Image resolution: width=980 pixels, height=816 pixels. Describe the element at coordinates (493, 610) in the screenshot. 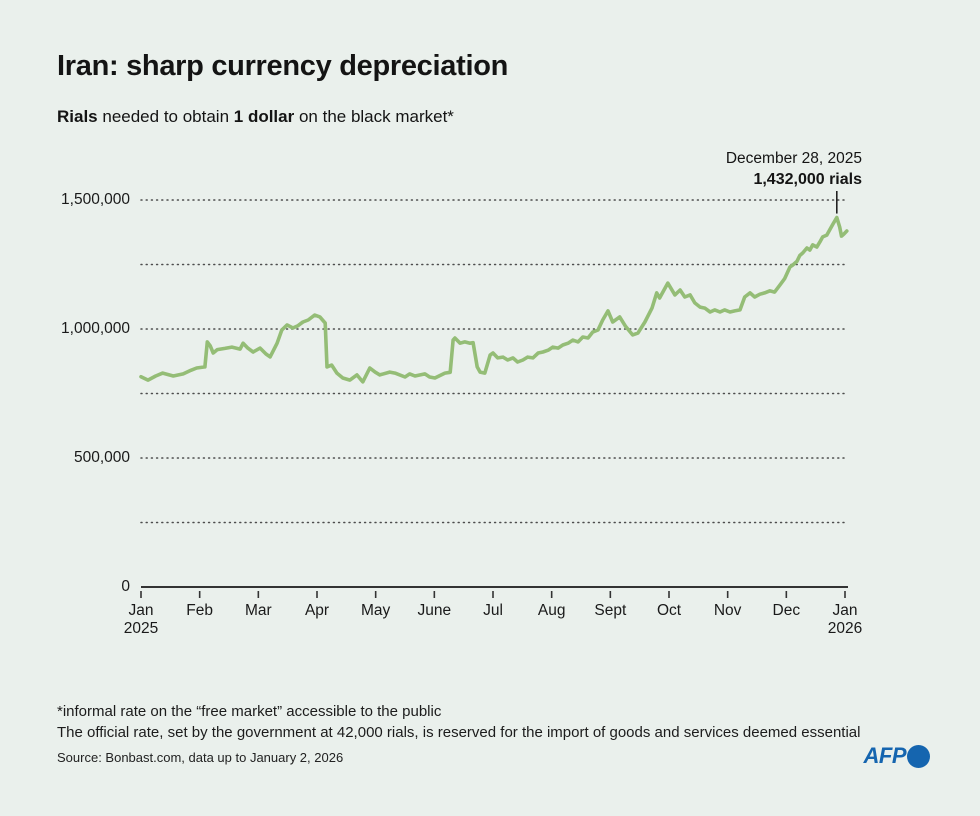

I see `x-axis-label: Jul` at that location.